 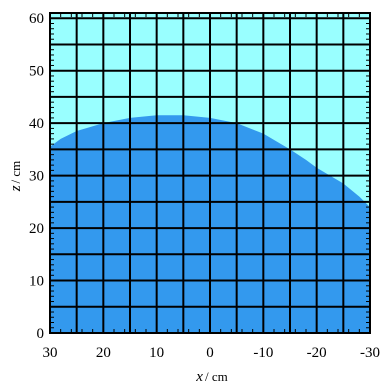 What do you see at coordinates (370, 353) in the screenshot?
I see `x-tick-label: -30` at bounding box center [370, 353].